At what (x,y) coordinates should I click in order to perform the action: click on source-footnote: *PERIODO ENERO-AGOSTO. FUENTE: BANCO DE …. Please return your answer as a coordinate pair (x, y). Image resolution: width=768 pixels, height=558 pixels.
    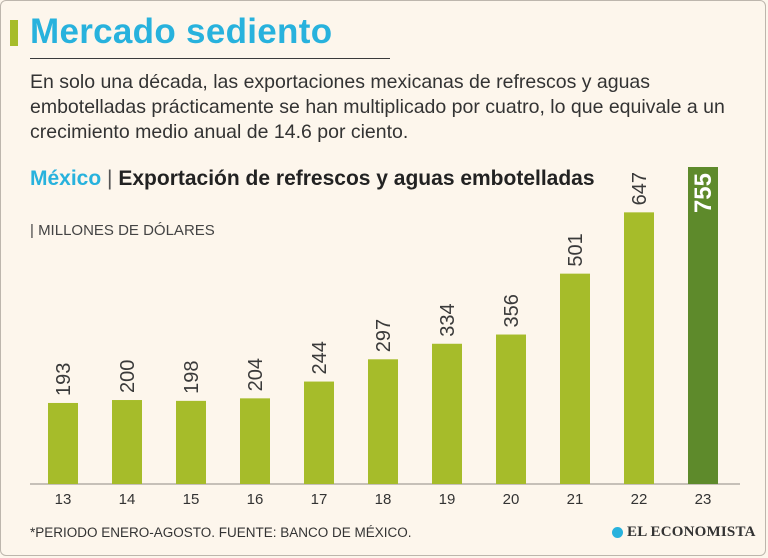
    Looking at the image, I should click on (221, 532).